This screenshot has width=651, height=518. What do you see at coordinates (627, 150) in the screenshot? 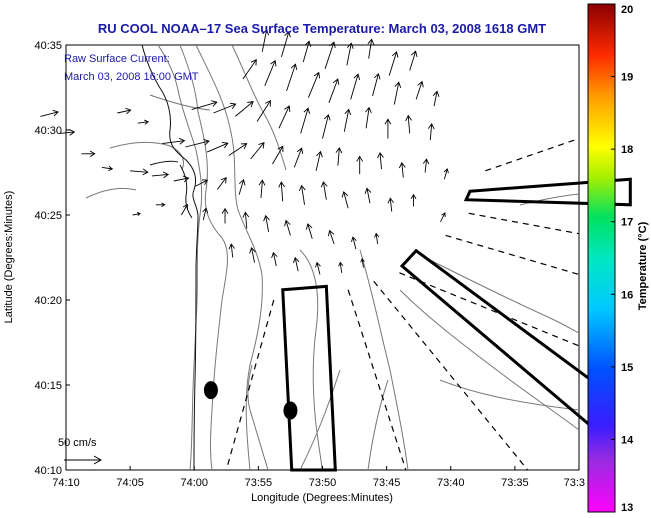
I see `colorbar-tick-label: 18` at bounding box center [627, 150].